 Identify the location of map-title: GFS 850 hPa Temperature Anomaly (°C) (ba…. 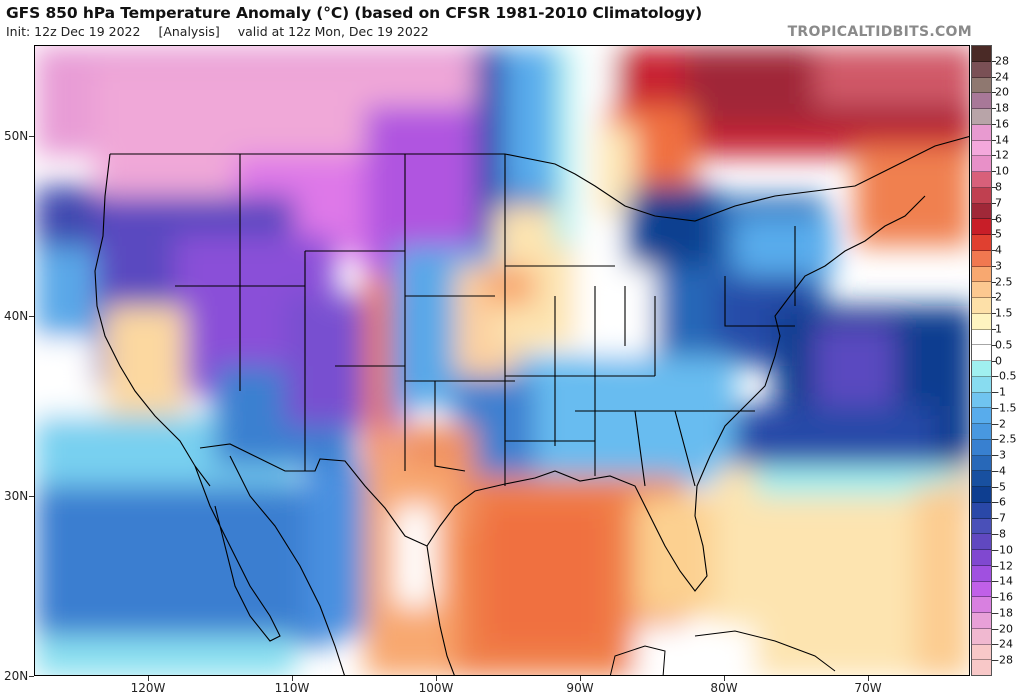
(354, 13).